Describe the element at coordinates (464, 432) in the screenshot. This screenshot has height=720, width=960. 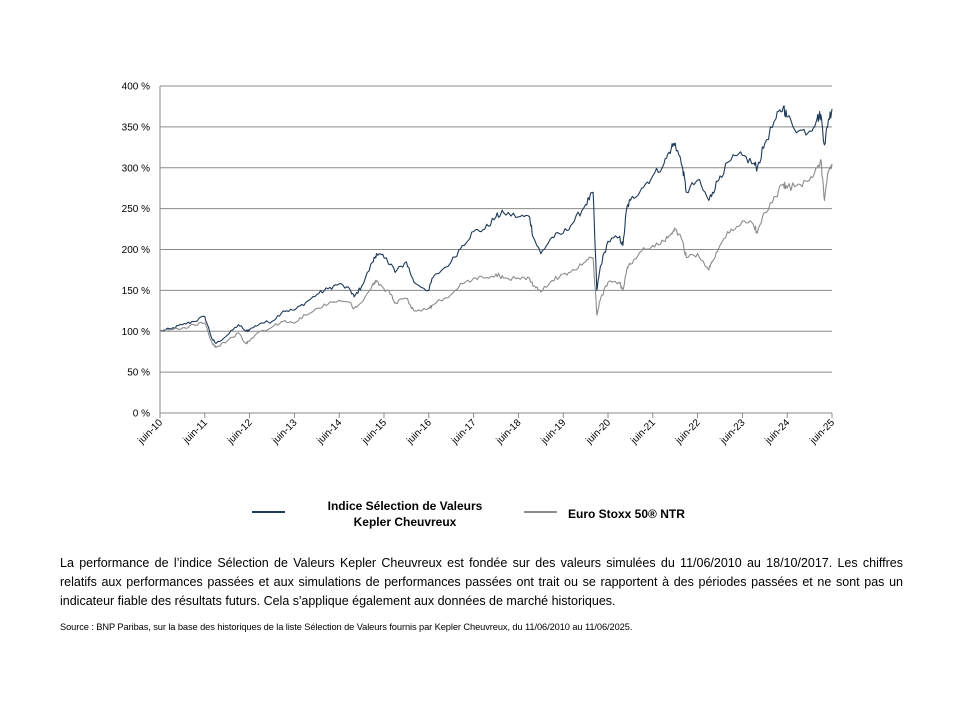
I see `x-tick-label: juin-17` at that location.